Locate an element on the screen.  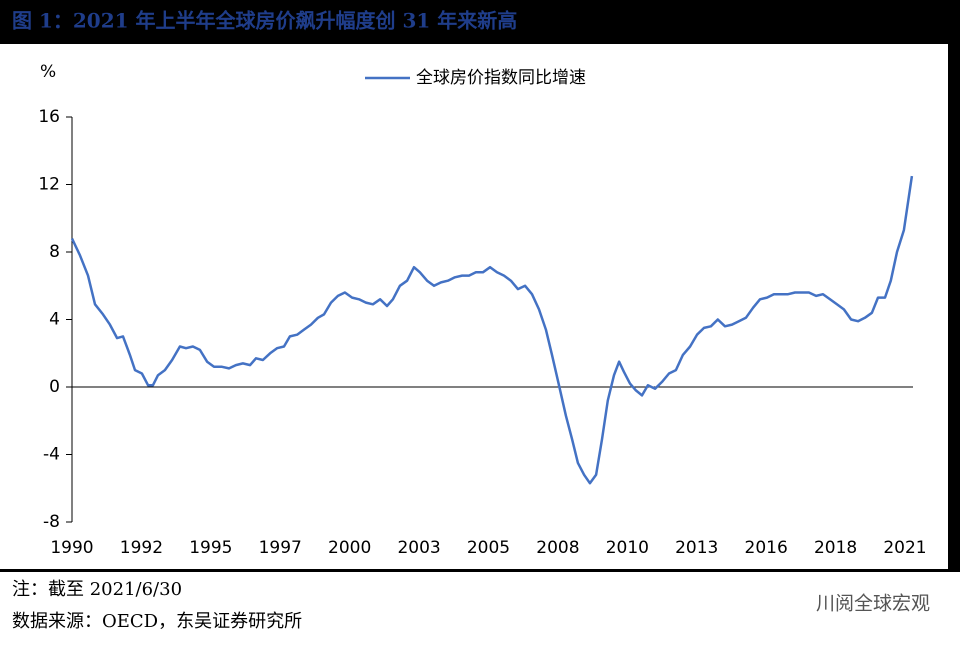
chart-title: 图 1：2021 年上半年全球房价飙升幅度创 31 年来新高 is located at coordinates (264, 21).